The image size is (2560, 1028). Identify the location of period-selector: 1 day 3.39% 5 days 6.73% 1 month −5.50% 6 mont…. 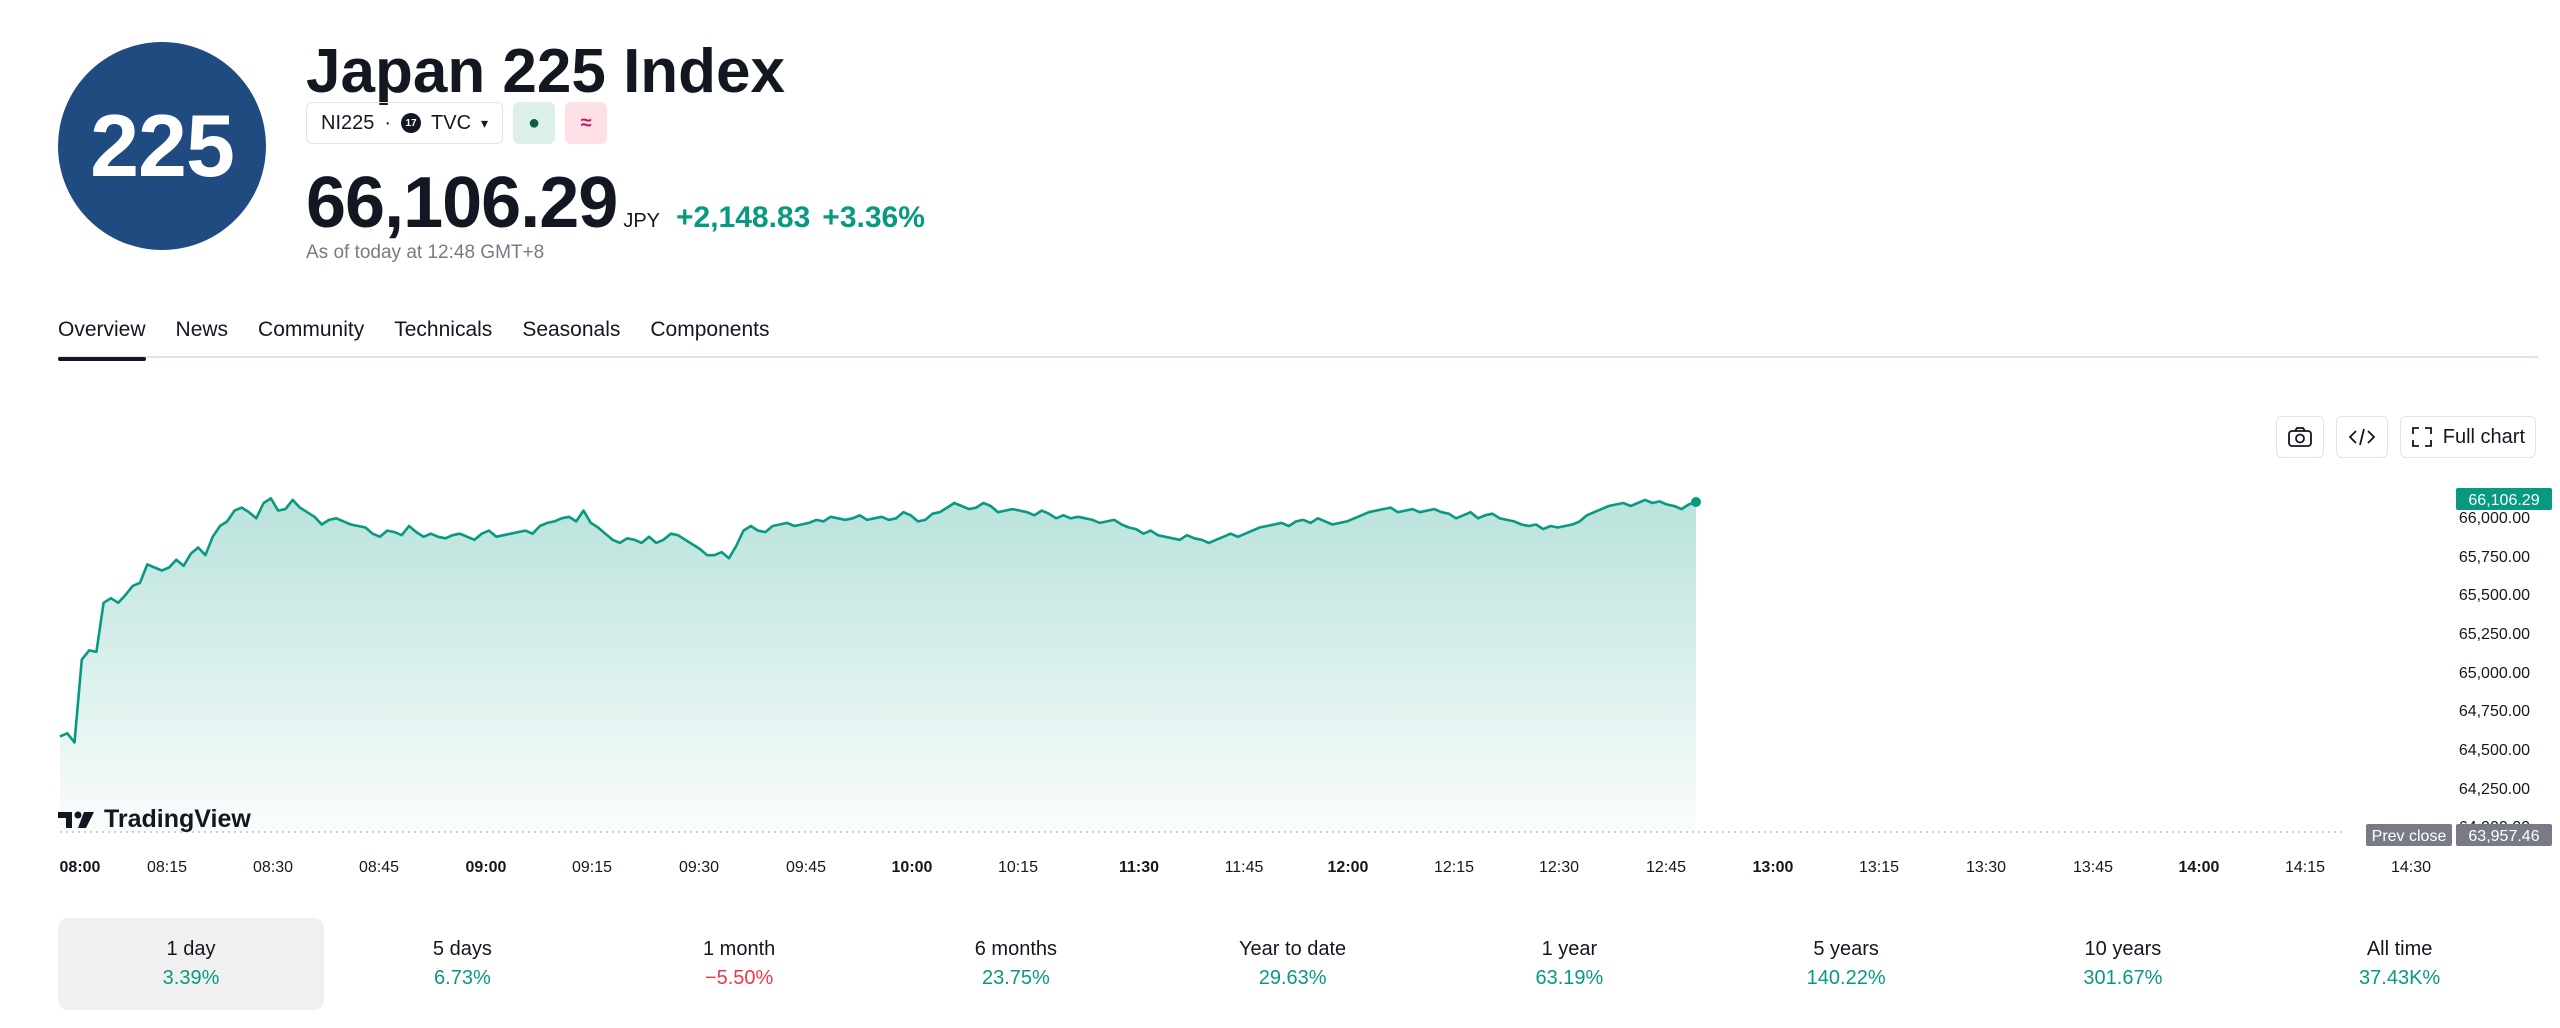
(1298, 964).